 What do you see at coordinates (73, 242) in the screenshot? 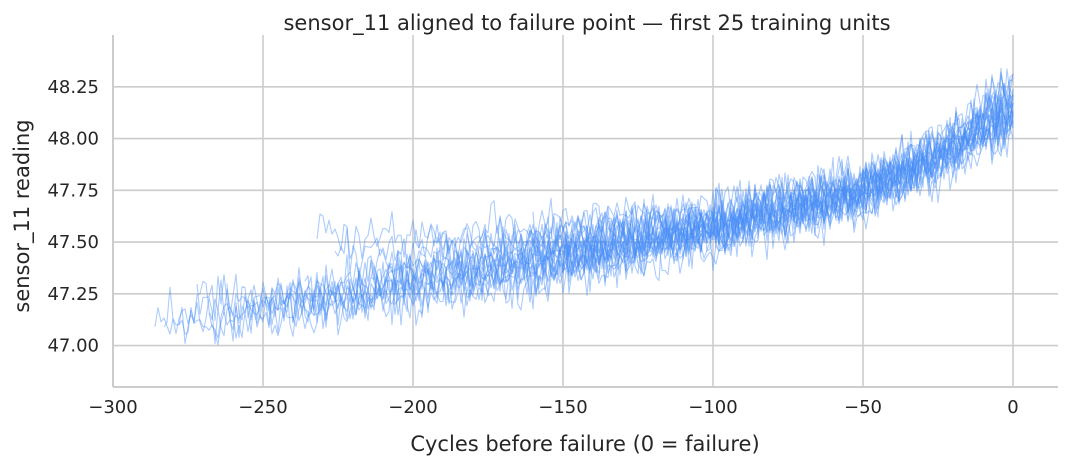
I see `y-tick-label: 47.50` at bounding box center [73, 242].